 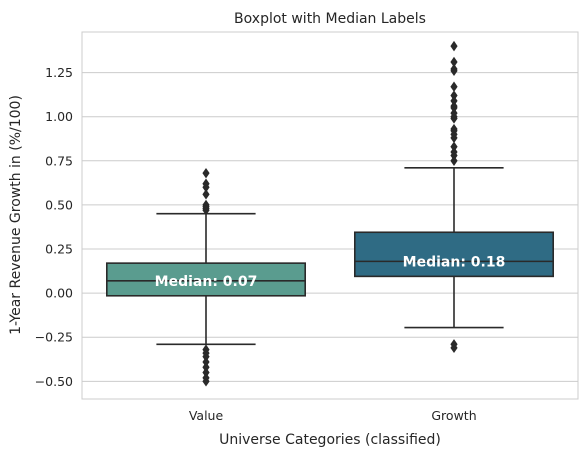 What do you see at coordinates (330, 440) in the screenshot?
I see `x-axis-label: Universe Categories (classified)` at bounding box center [330, 440].